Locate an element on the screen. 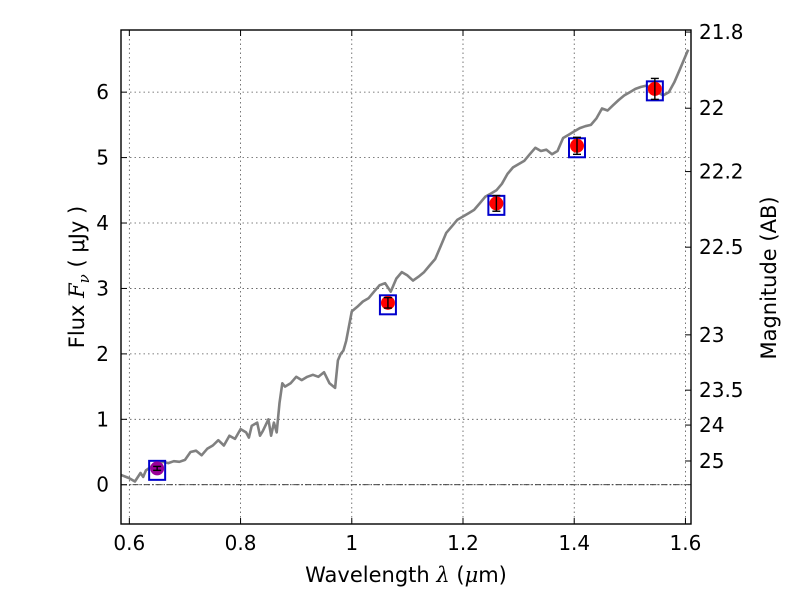 The image size is (800, 600). magnitude-tick-label: 23 is located at coordinates (711, 335).